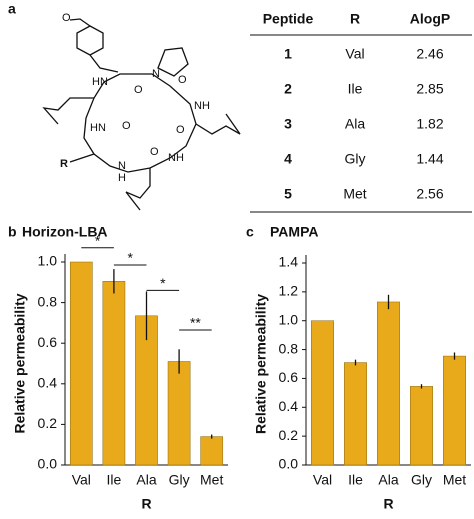 The image size is (474, 519). I want to click on table-cell: 4, so click(288, 159).